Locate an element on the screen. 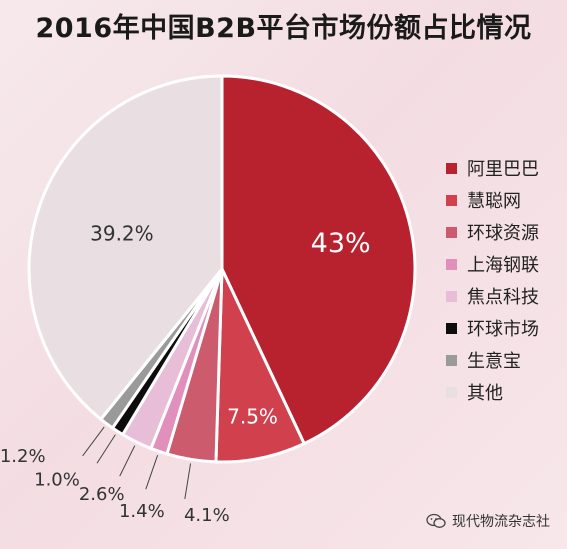  legend-item-8: 其他 is located at coordinates (492, 392).